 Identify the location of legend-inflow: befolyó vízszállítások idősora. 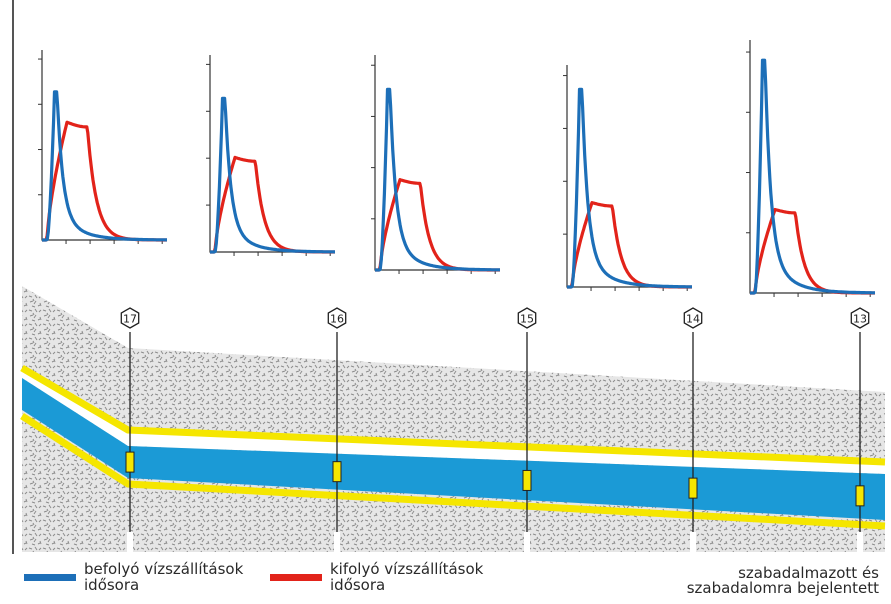
(133, 581).